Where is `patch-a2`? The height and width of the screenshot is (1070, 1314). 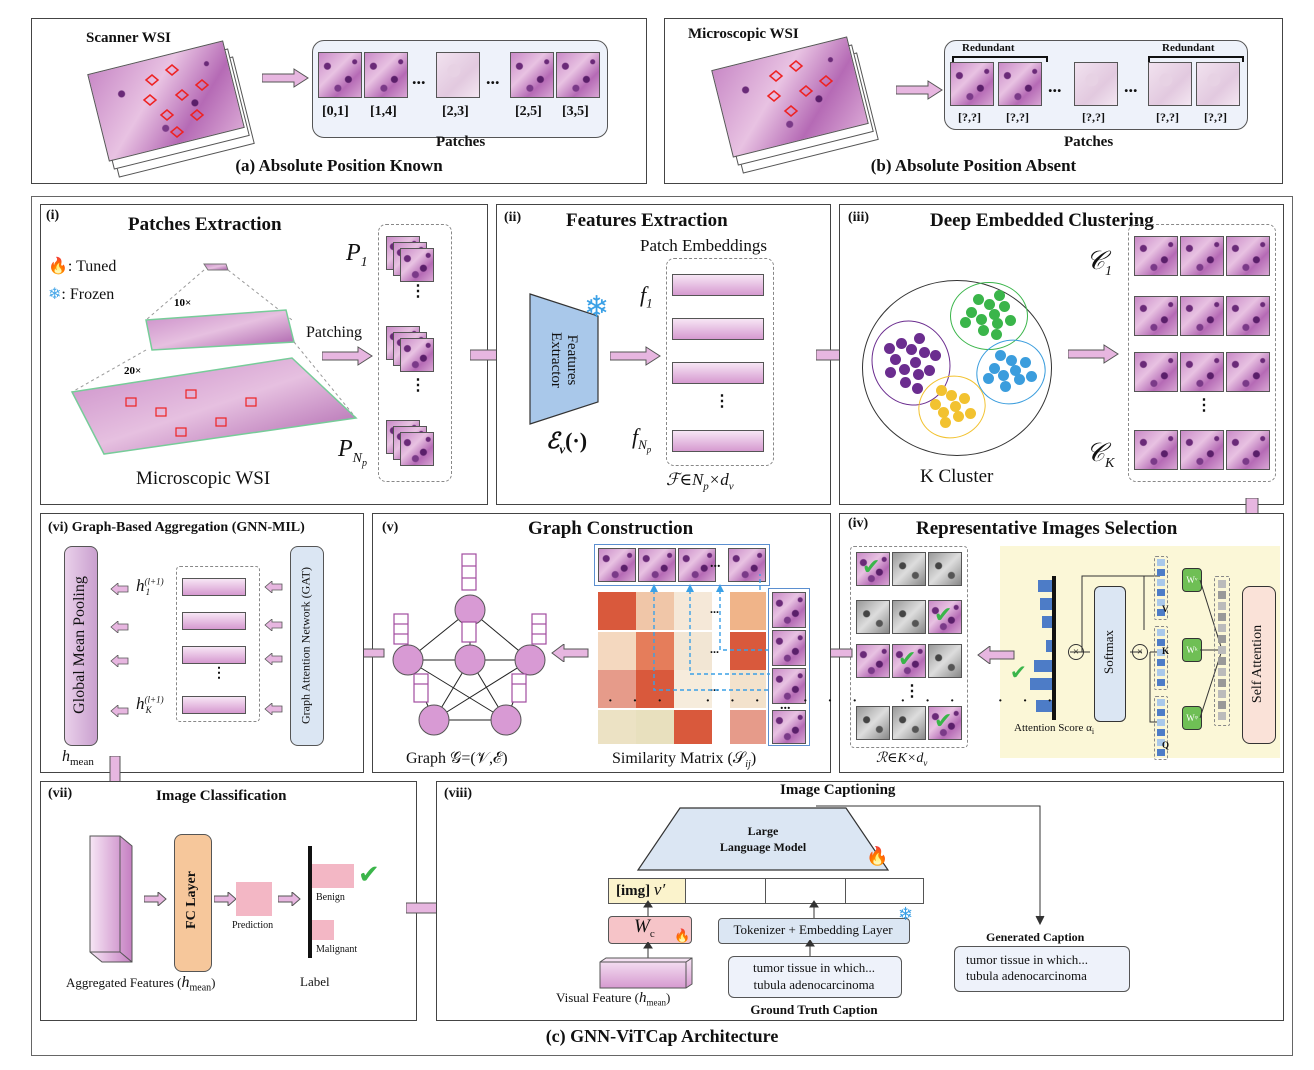 patch-a2 is located at coordinates (386, 75).